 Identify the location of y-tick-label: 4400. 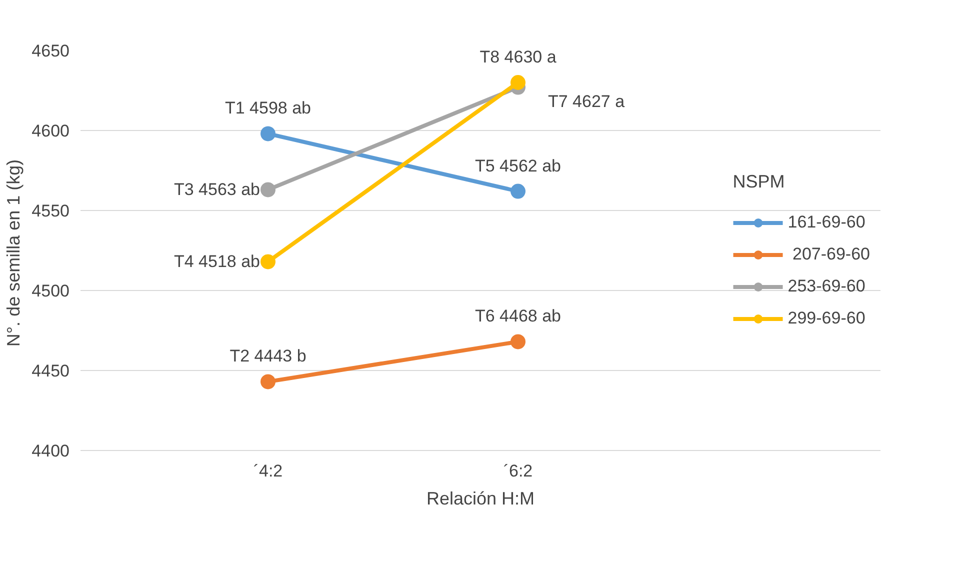
(51, 451).